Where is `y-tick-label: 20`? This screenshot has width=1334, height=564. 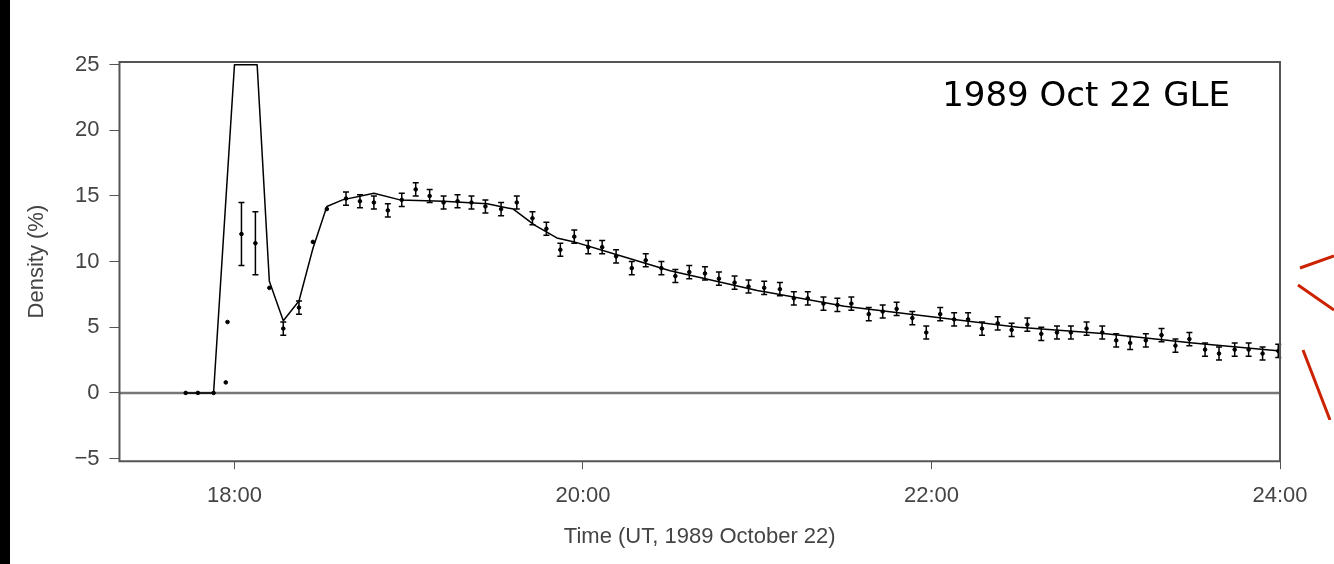
y-tick-label: 20 is located at coordinates (87, 129).